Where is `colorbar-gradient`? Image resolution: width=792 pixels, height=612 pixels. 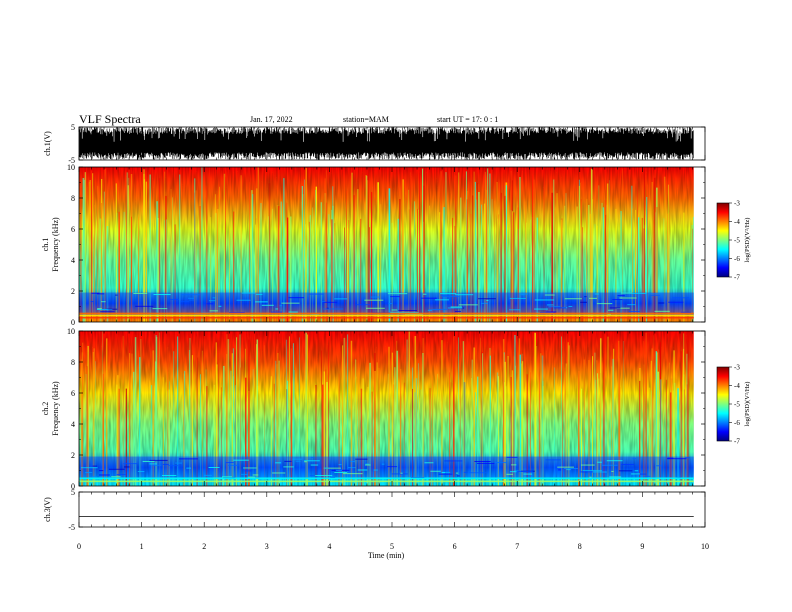
colorbar-gradient is located at coordinates (723, 240).